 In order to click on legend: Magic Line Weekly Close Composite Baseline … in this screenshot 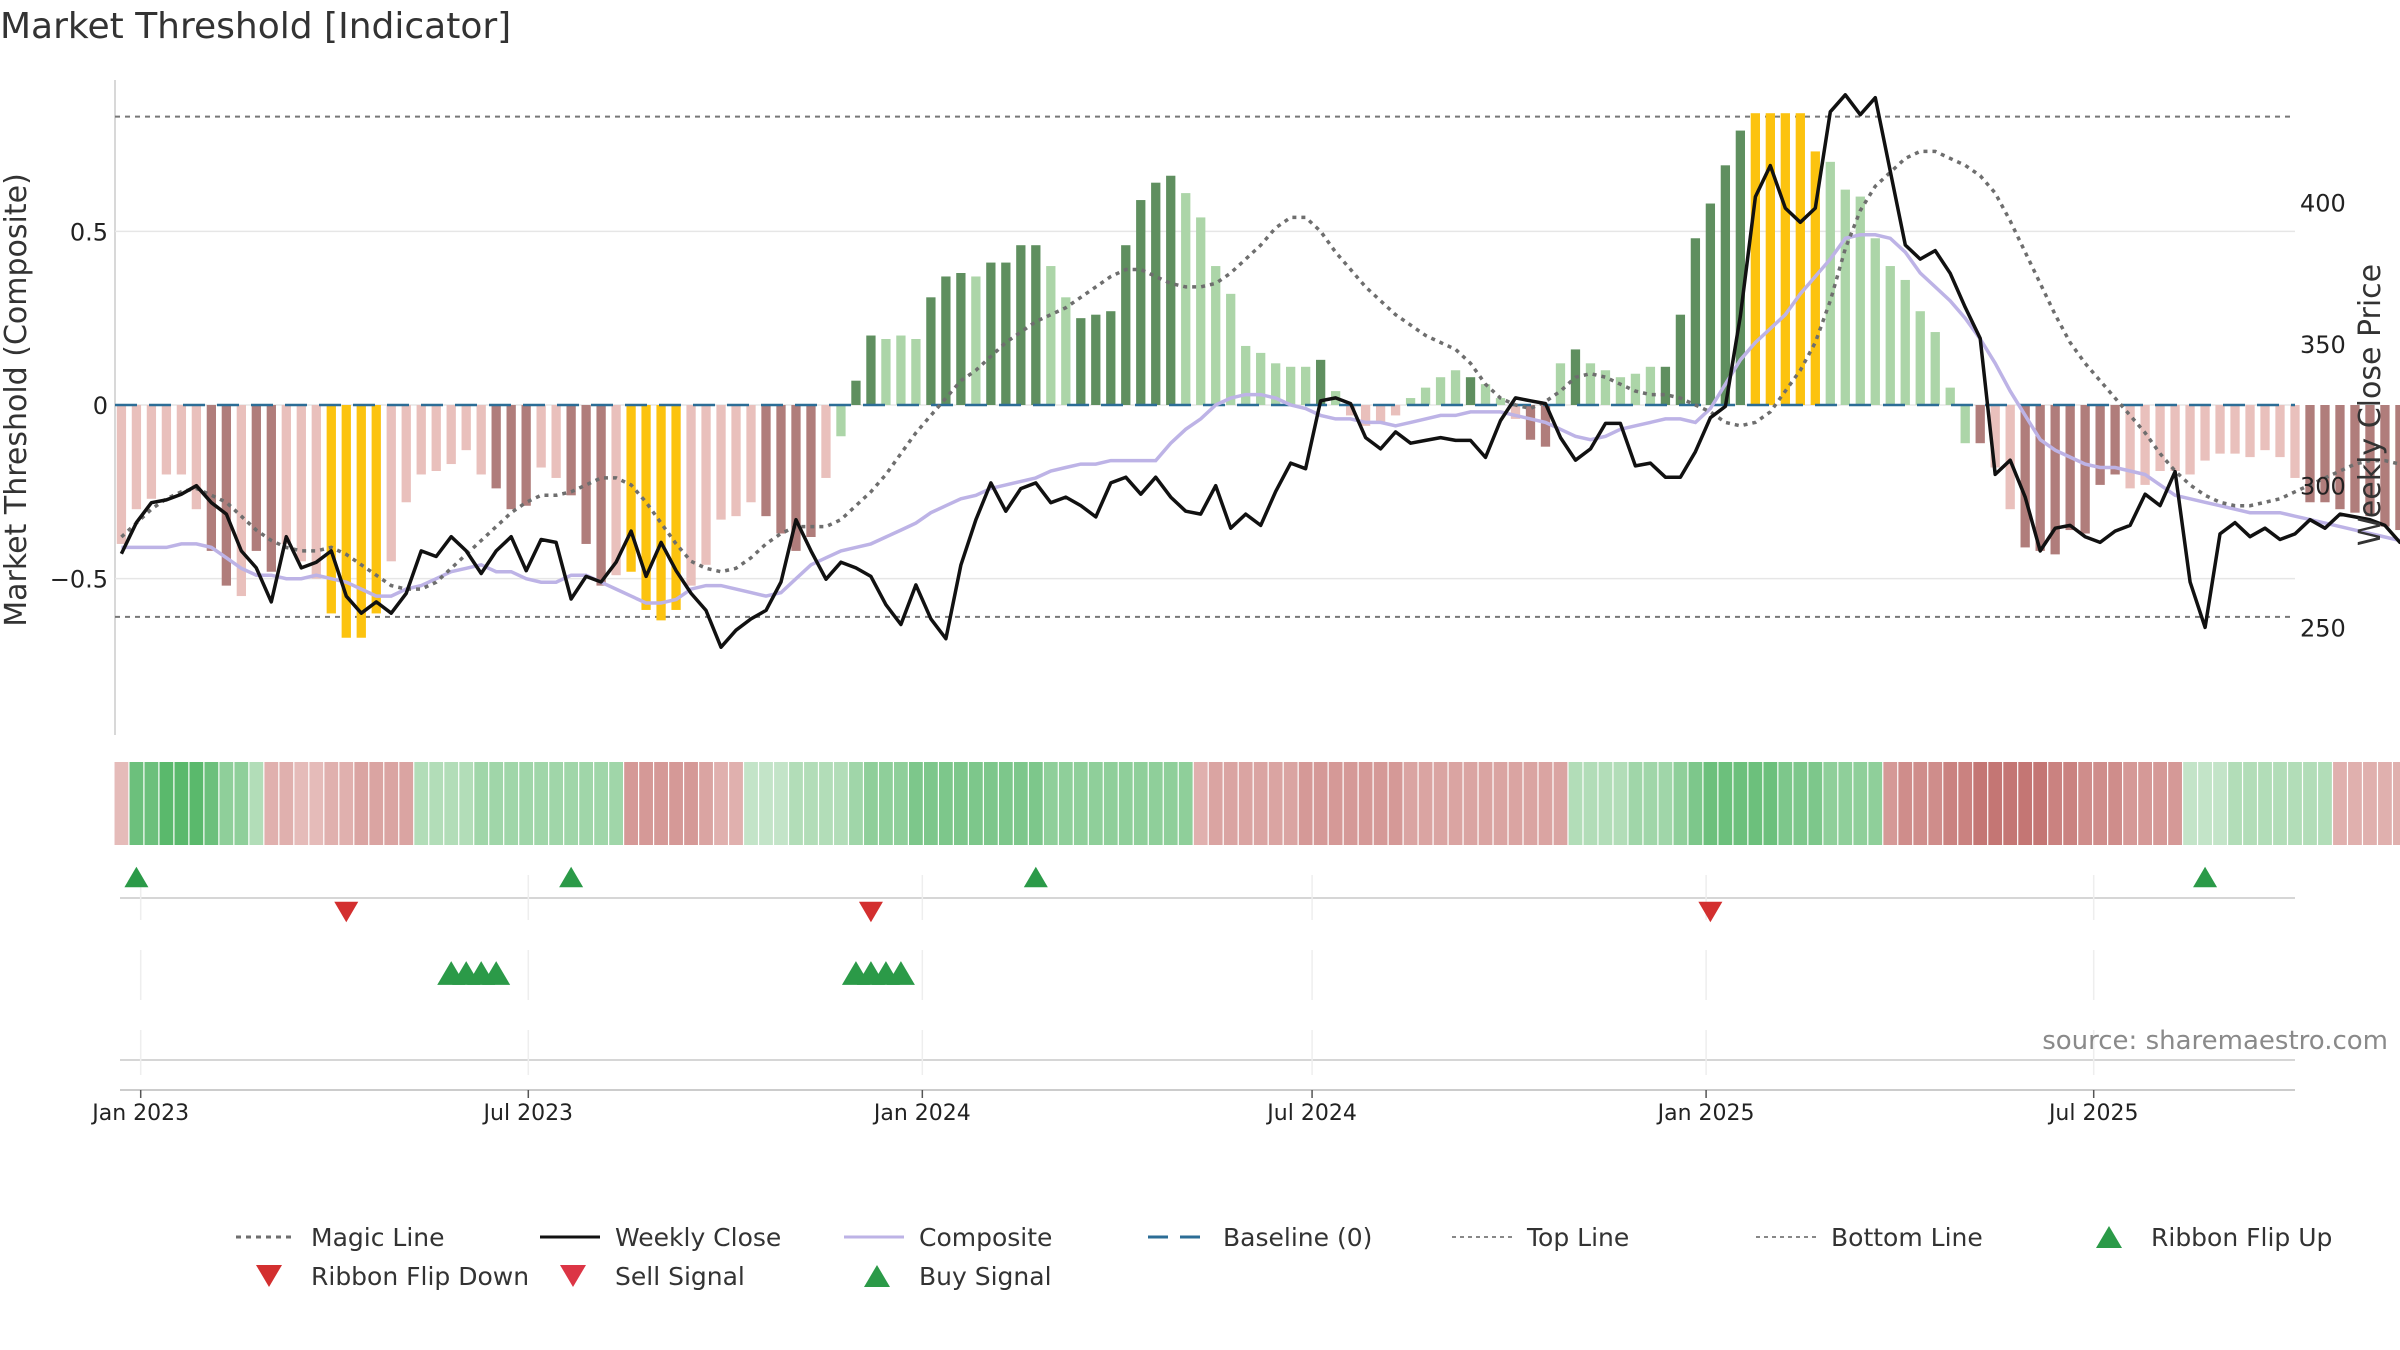, I will do `click(1284, 1257)`.